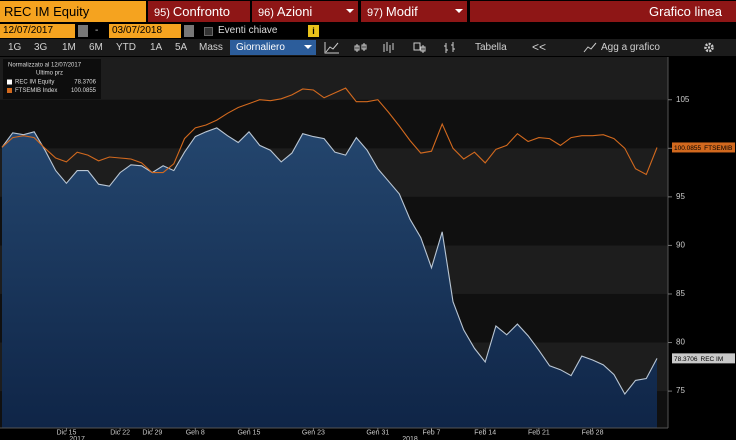 The image size is (736, 440). Describe the element at coordinates (69, 47) in the screenshot. I see `period-button: 1M` at that location.